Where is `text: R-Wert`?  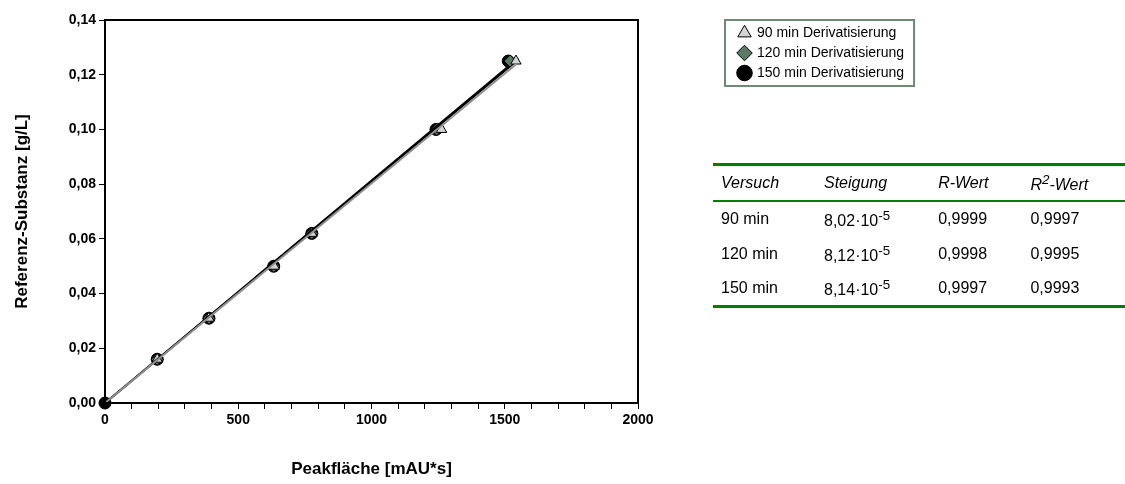 text: R-Wert is located at coordinates (963, 183).